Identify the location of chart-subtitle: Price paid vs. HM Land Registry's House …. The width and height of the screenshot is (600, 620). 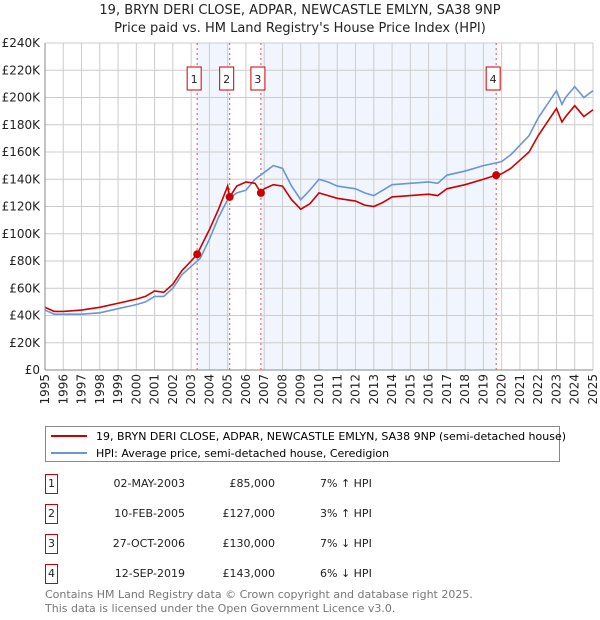
(300, 28).